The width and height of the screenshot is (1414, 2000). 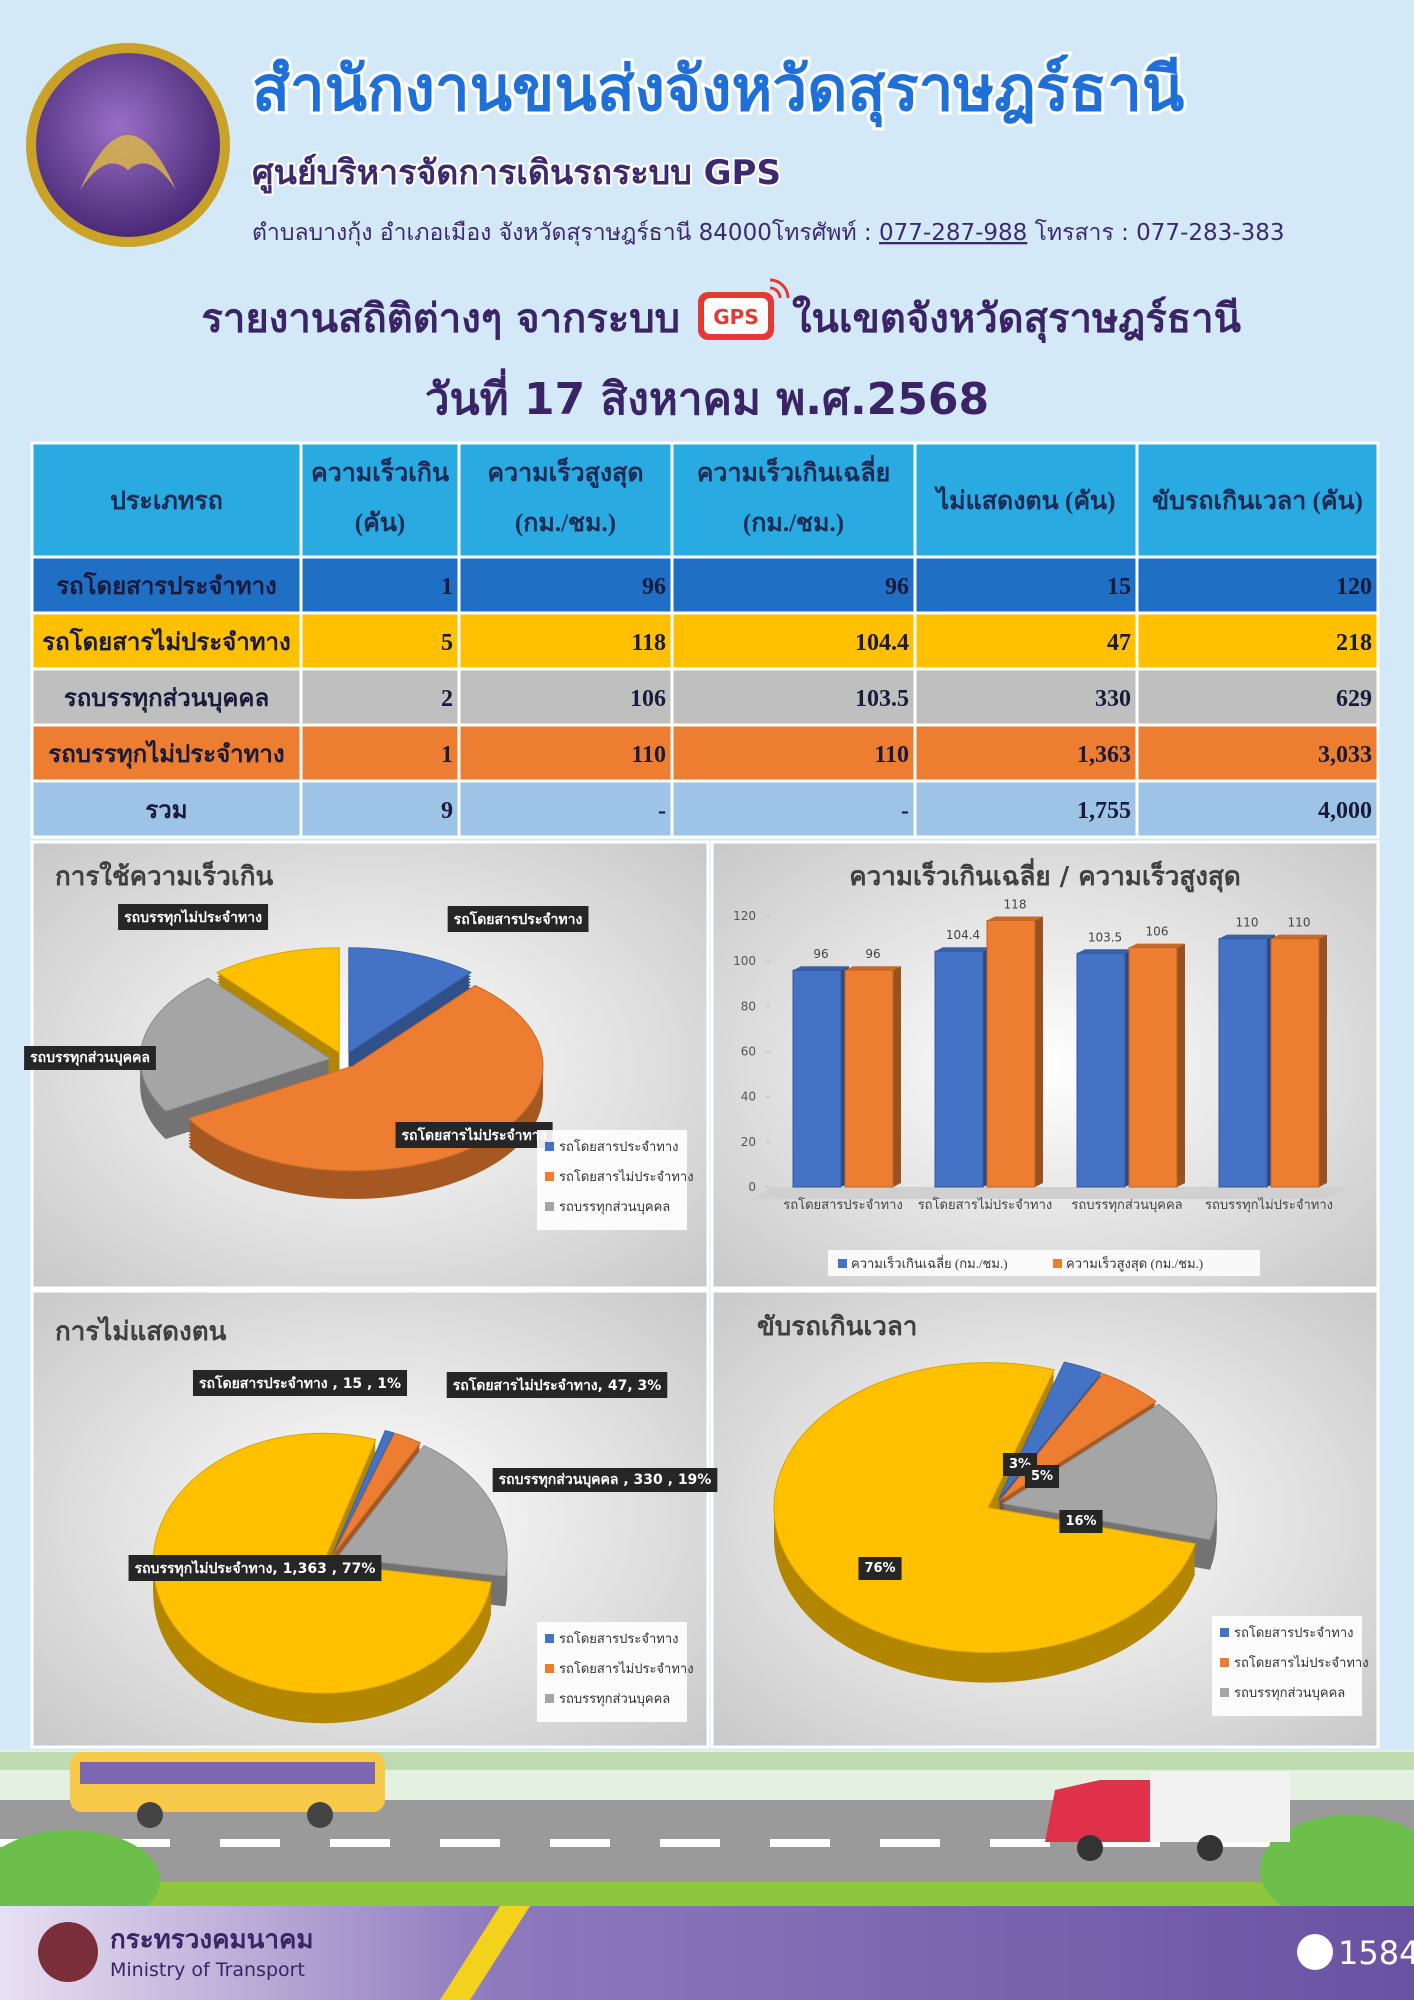 I want to click on data-label: รถบรรทุกส่วนบุคคล, so click(x=90, y=1058).